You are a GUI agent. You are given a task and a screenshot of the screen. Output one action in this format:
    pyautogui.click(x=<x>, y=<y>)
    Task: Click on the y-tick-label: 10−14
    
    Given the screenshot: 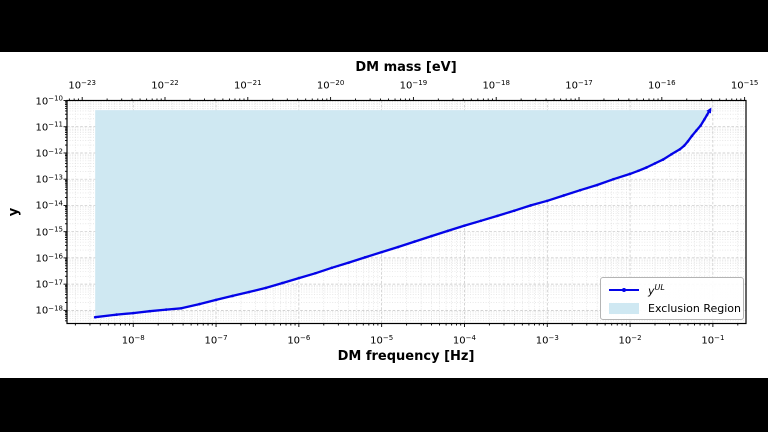 What is the action you would take?
    pyautogui.click(x=49, y=206)
    